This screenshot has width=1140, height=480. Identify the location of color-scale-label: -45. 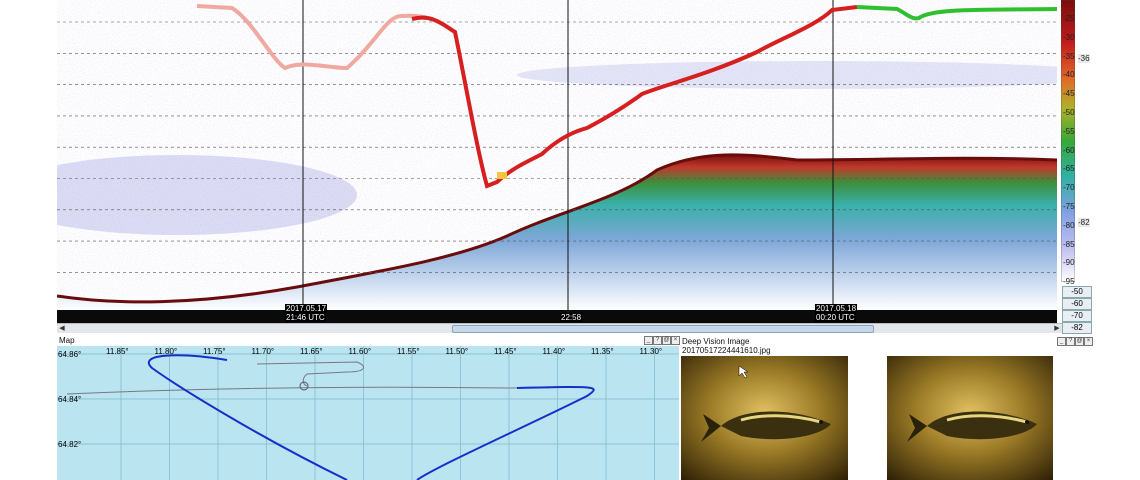
(1069, 94).